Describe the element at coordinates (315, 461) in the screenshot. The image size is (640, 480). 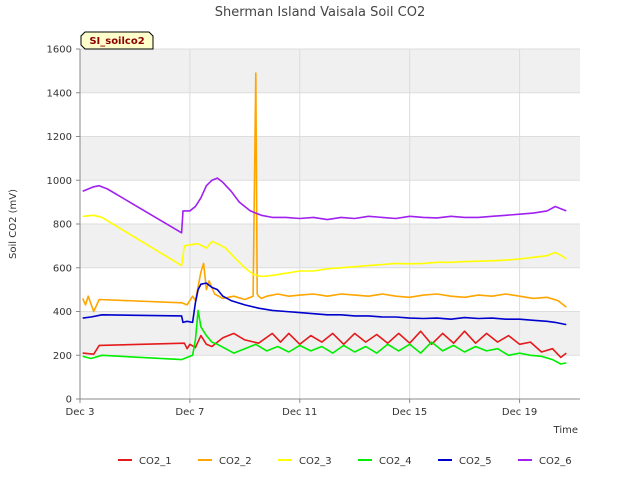
I see `legend-label: CO2_3` at that location.